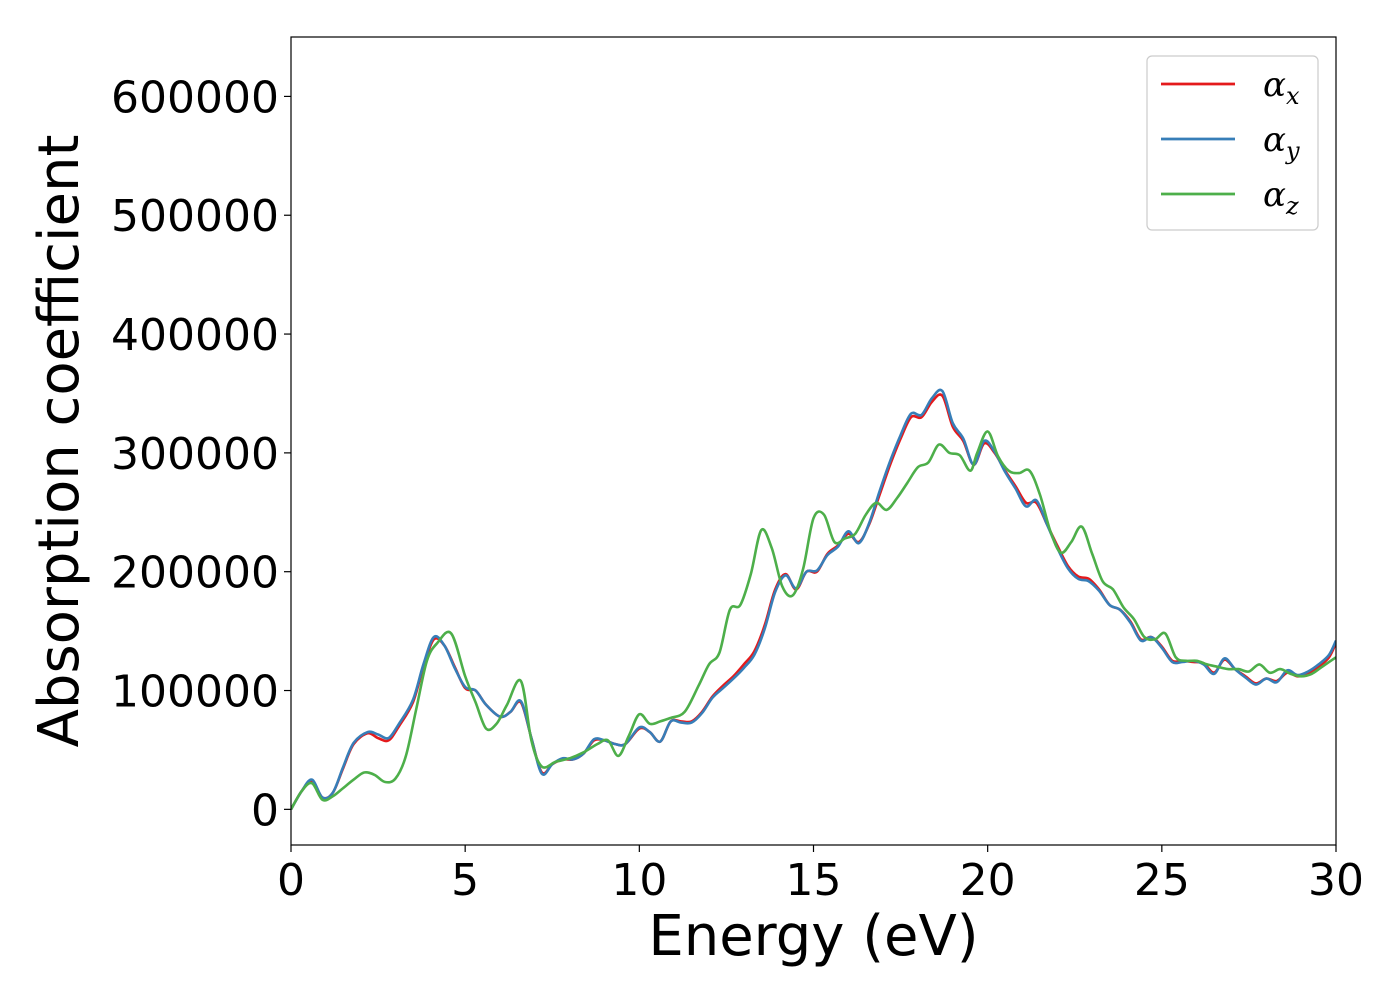 The width and height of the screenshot is (1400, 1000). Describe the element at coordinates (1281, 197) in the screenshot. I see `legend-label-z: αz` at that location.